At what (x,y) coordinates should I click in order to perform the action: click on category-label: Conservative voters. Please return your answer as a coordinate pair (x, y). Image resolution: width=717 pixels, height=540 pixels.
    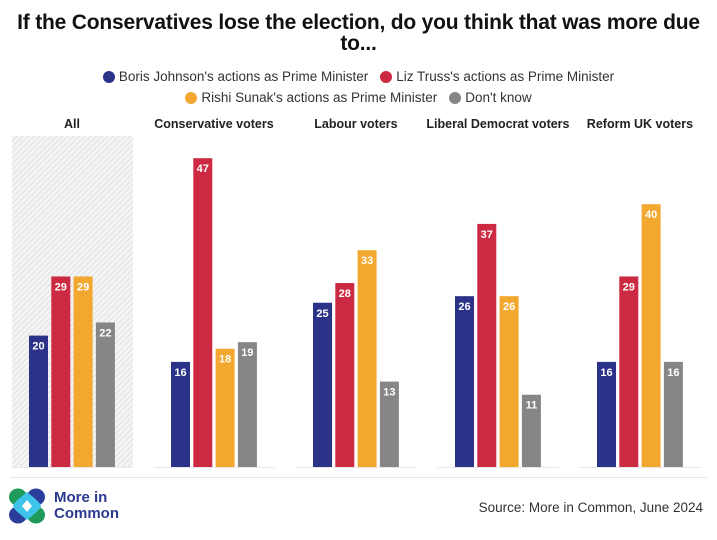
    Looking at the image, I should click on (214, 124).